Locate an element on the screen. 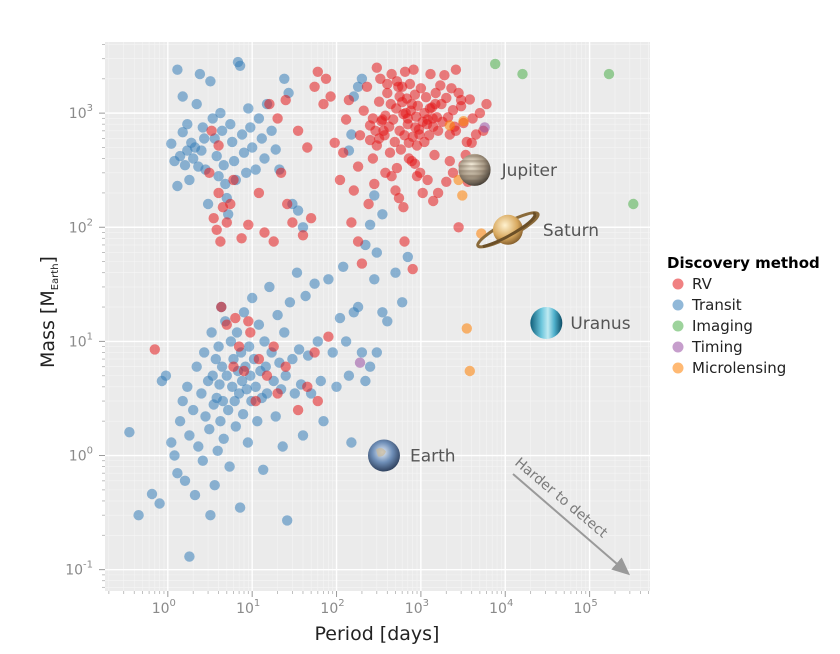 The width and height of the screenshot is (840, 654). legend-entries: RV Transit Imaging Timing Microlensing is located at coordinates (729, 326).